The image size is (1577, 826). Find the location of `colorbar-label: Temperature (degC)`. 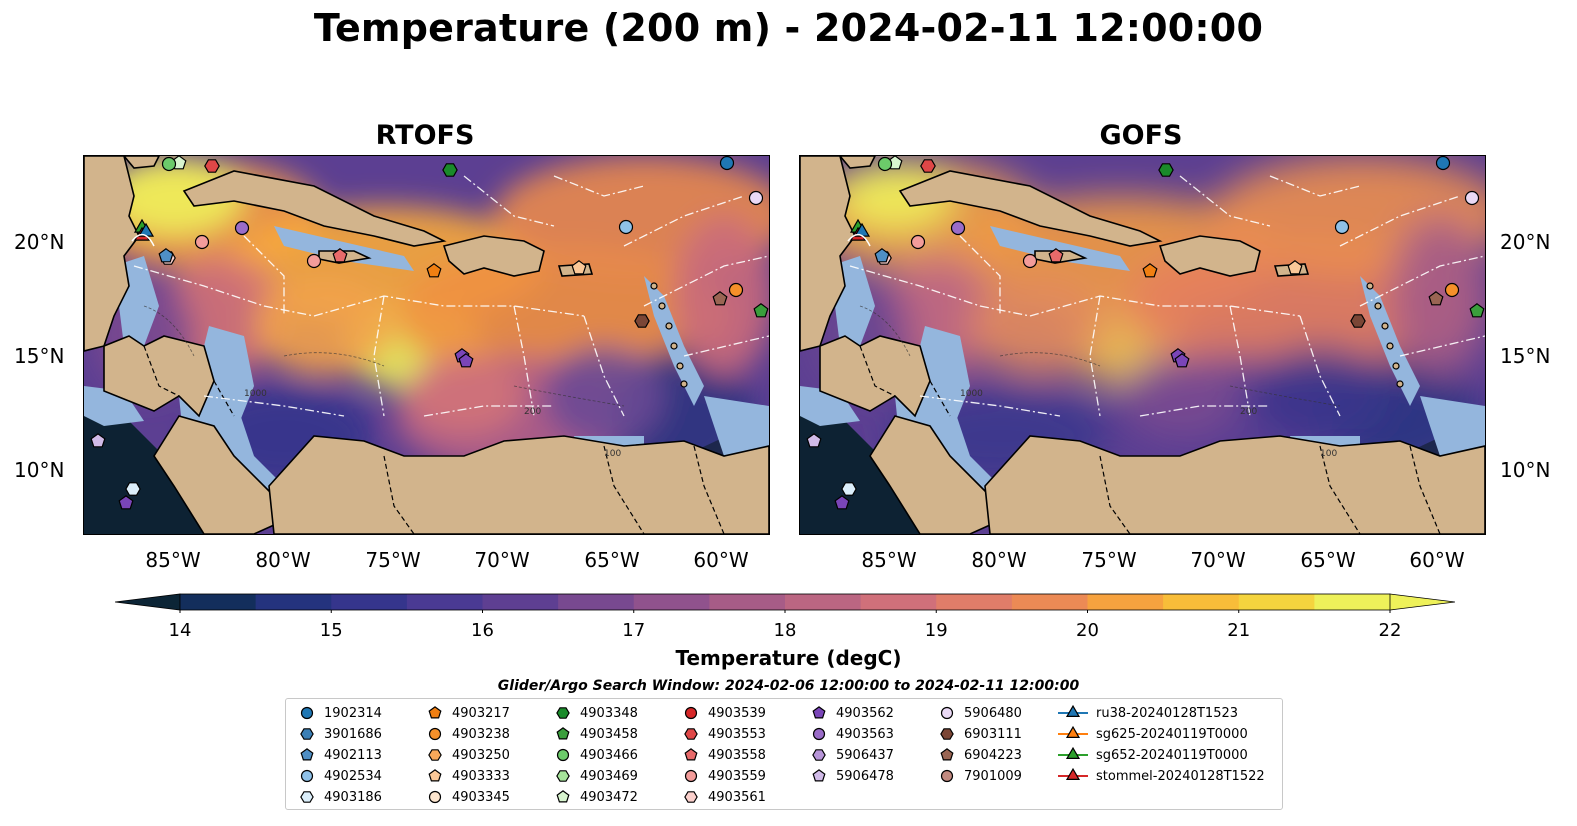

colorbar-label: Temperature (degC) is located at coordinates (788, 658).